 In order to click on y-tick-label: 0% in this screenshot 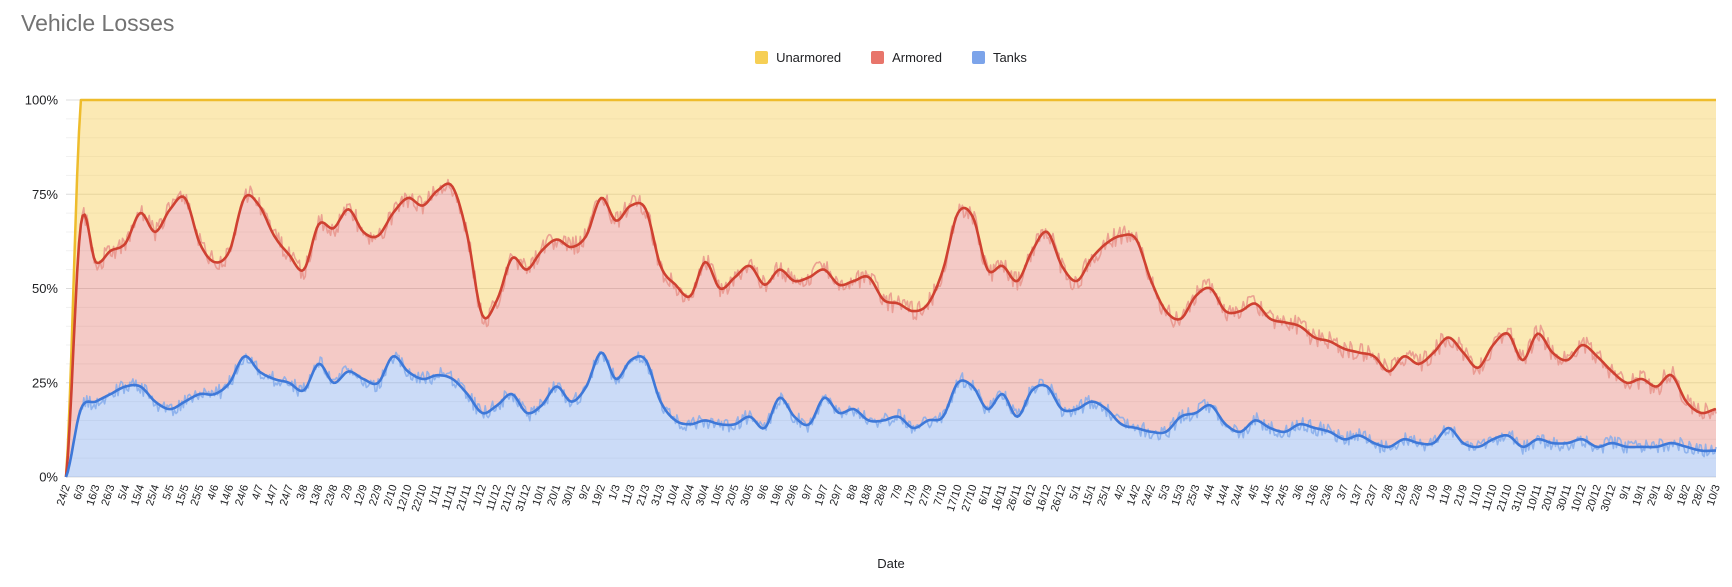, I will do `click(48, 477)`.